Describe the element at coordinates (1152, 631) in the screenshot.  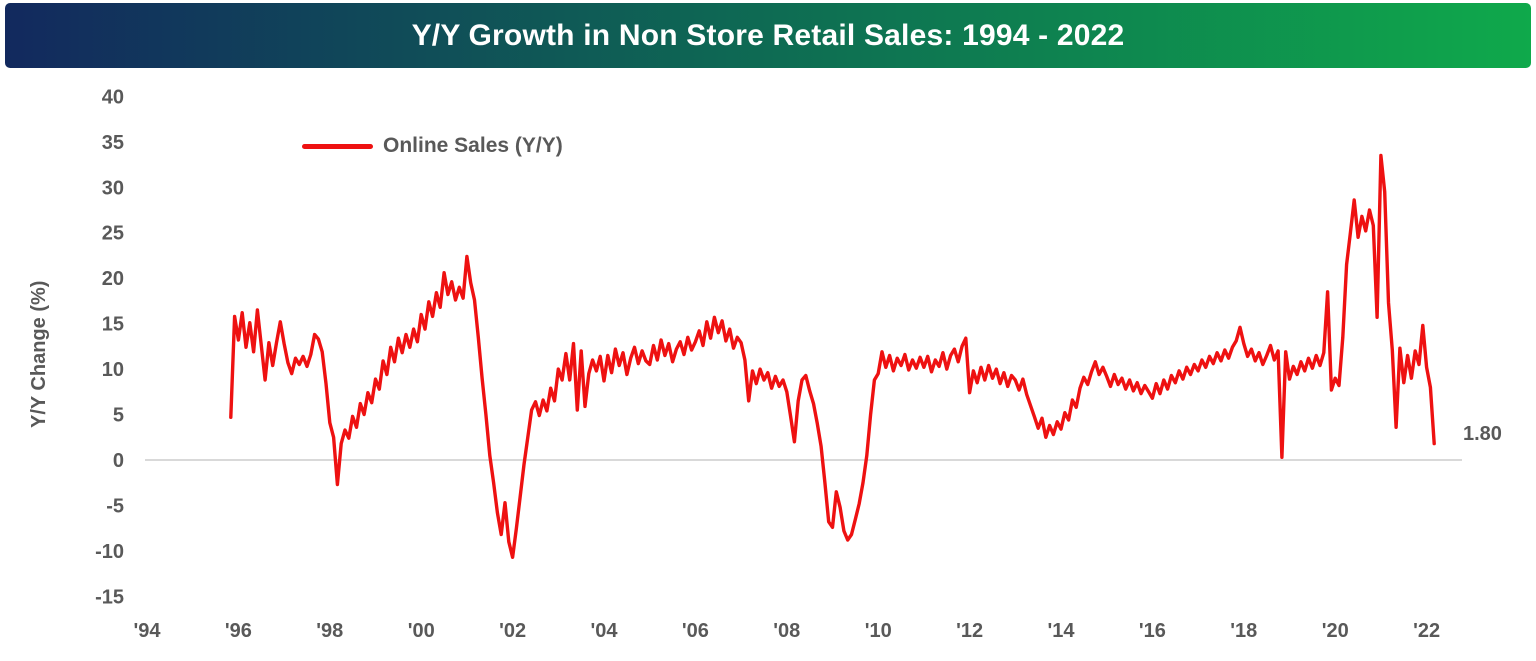
I see `x-tick-label: '16` at that location.